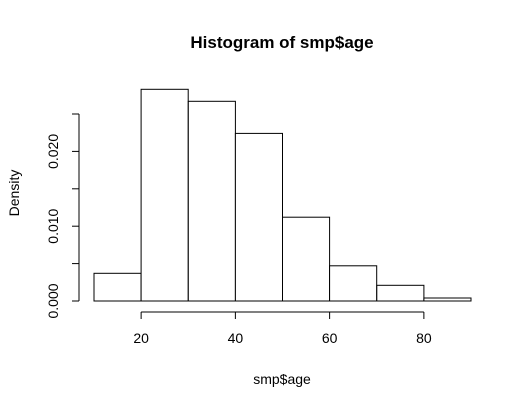  Describe the element at coordinates (281, 42) in the screenshot. I see `chart-title: Histogram of smp$age` at that location.